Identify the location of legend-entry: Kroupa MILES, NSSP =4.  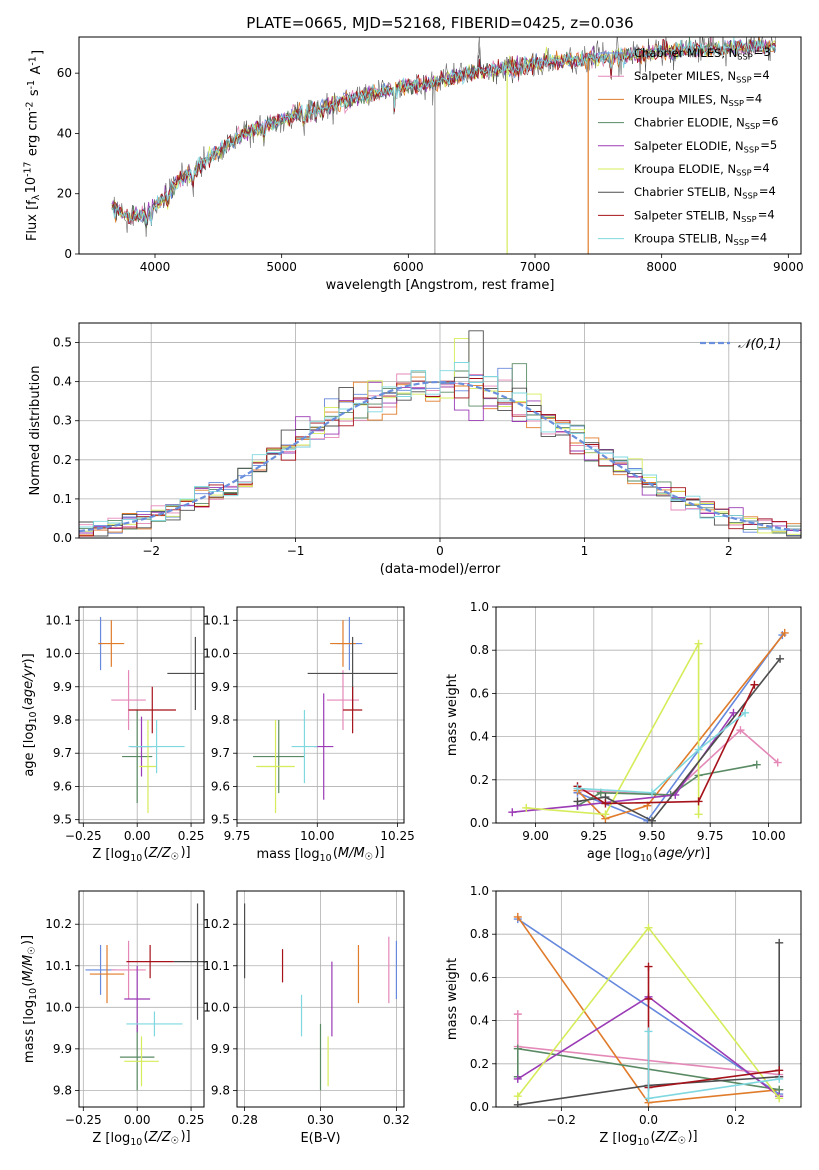
(698, 99).